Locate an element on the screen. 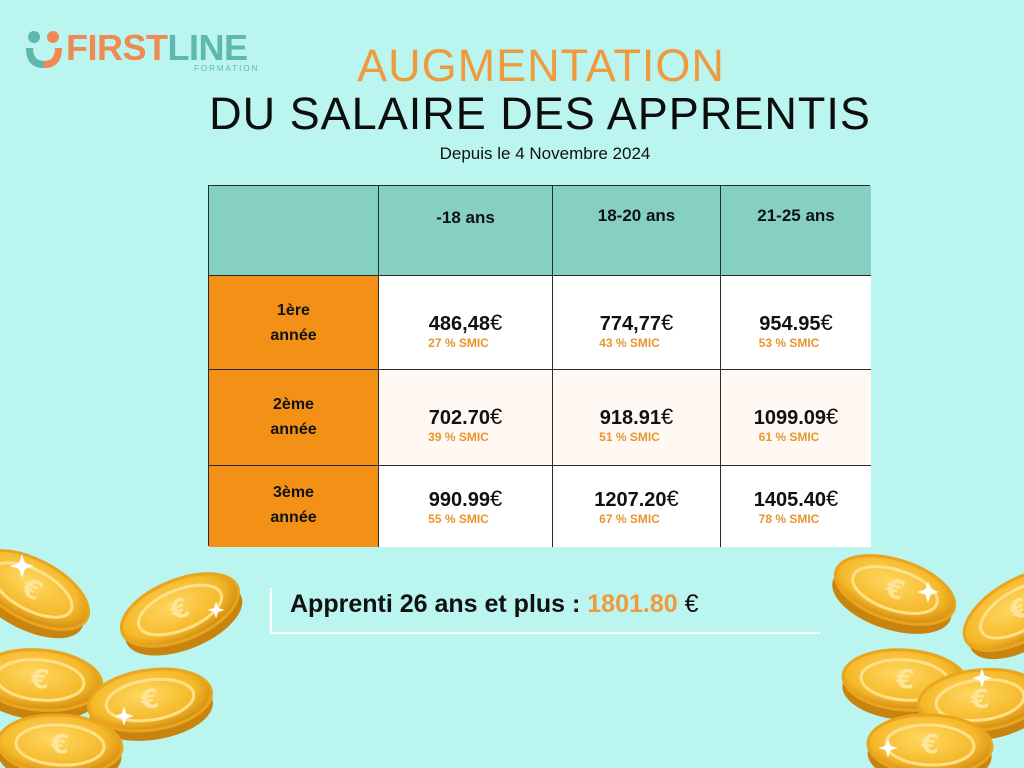  table-cell: 1099.09€ 61 % SMIC is located at coordinates (796, 418).